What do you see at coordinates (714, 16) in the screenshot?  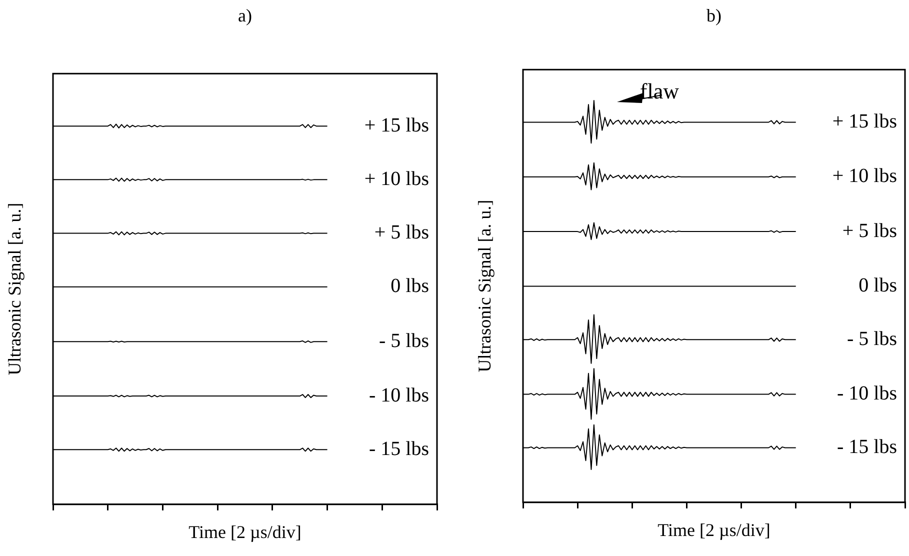 I see `chart-title: b)` at bounding box center [714, 16].